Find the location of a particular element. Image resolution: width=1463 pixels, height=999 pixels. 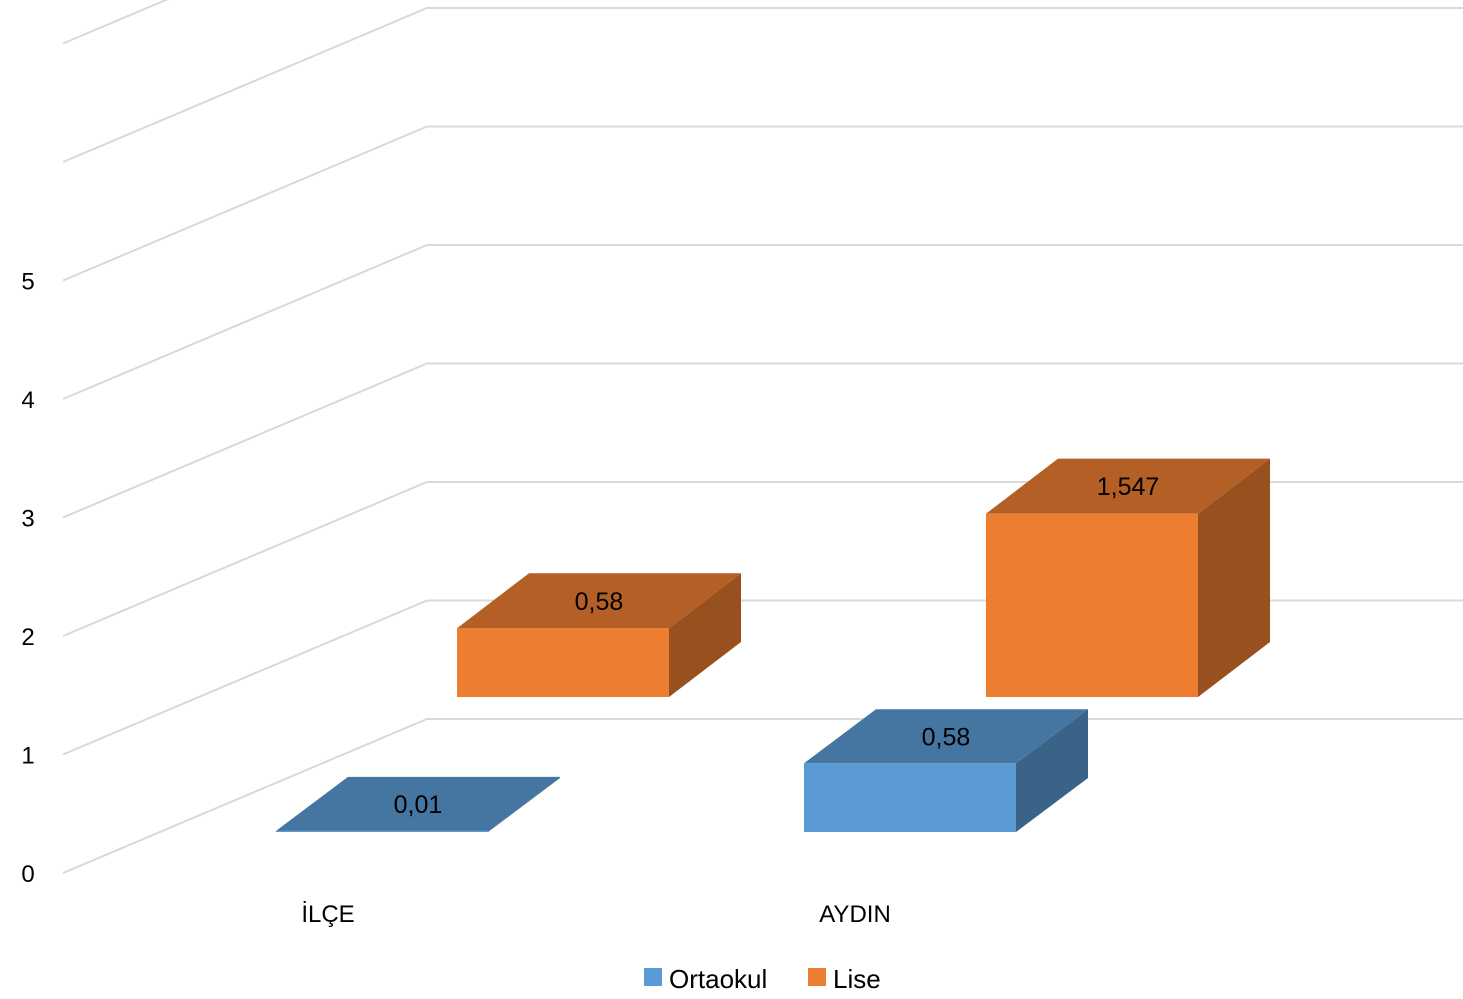

x-tick-label: İLÇE is located at coordinates (327, 914).